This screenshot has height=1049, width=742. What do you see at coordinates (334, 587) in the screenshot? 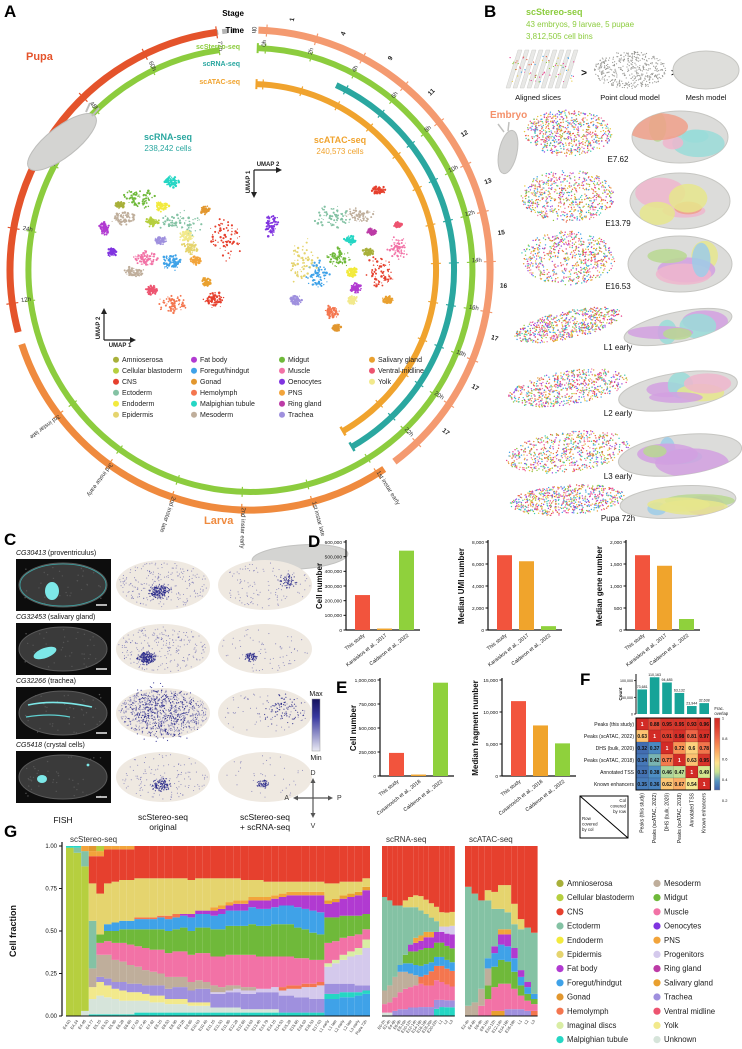
I see `y-tick-label: 300,000` at bounding box center [334, 587].